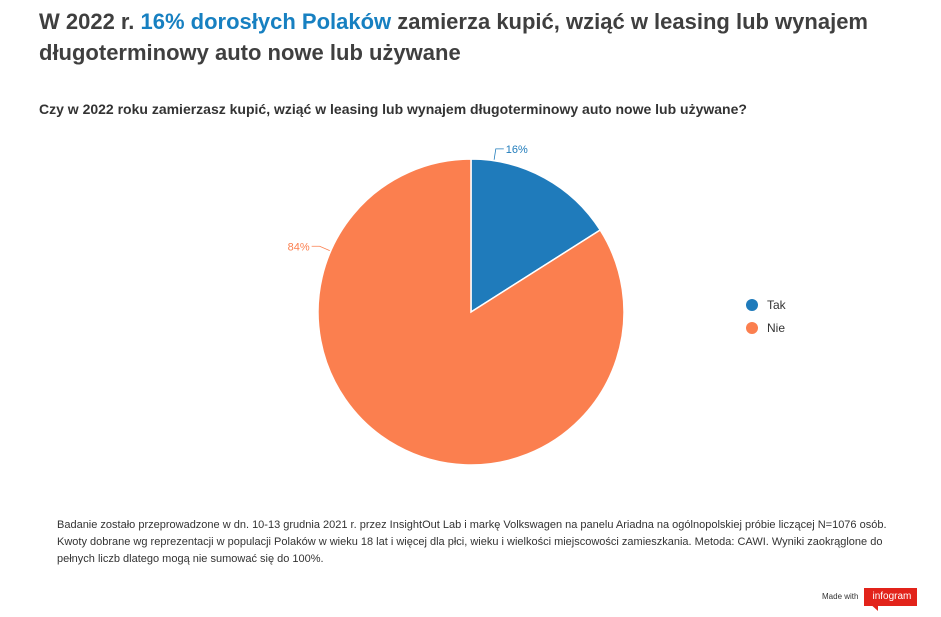 The image size is (941, 617). Describe the element at coordinates (266, 21) in the screenshot. I see `title-accent: 16% dorosłych Polaków` at that location.